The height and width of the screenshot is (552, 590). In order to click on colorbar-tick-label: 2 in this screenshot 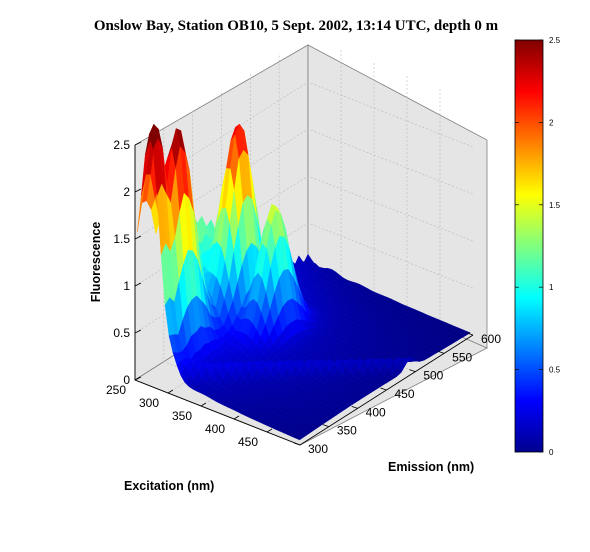, I will do `click(551, 122)`.